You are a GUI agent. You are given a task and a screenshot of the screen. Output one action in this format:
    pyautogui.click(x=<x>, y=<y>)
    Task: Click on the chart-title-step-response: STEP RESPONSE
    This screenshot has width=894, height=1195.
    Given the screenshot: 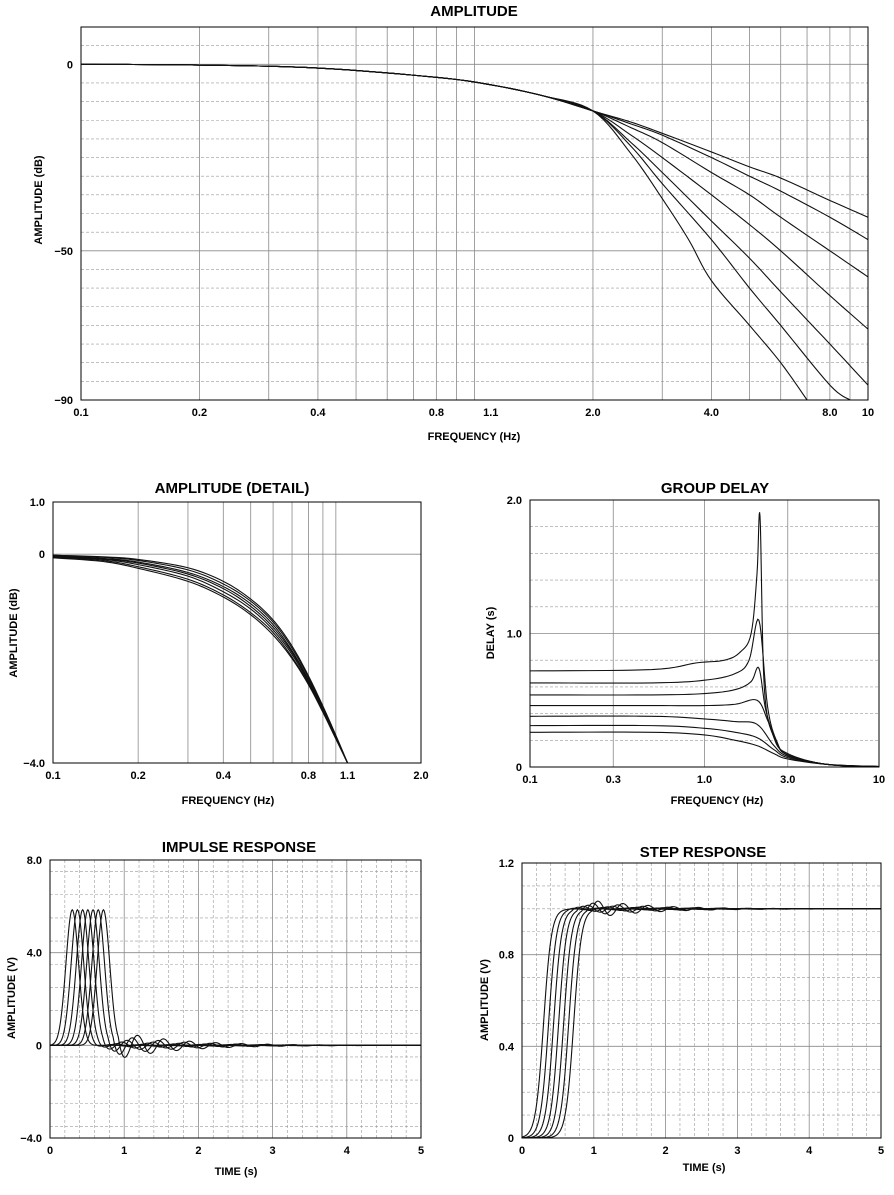 What is the action you would take?
    pyautogui.click(x=703, y=852)
    